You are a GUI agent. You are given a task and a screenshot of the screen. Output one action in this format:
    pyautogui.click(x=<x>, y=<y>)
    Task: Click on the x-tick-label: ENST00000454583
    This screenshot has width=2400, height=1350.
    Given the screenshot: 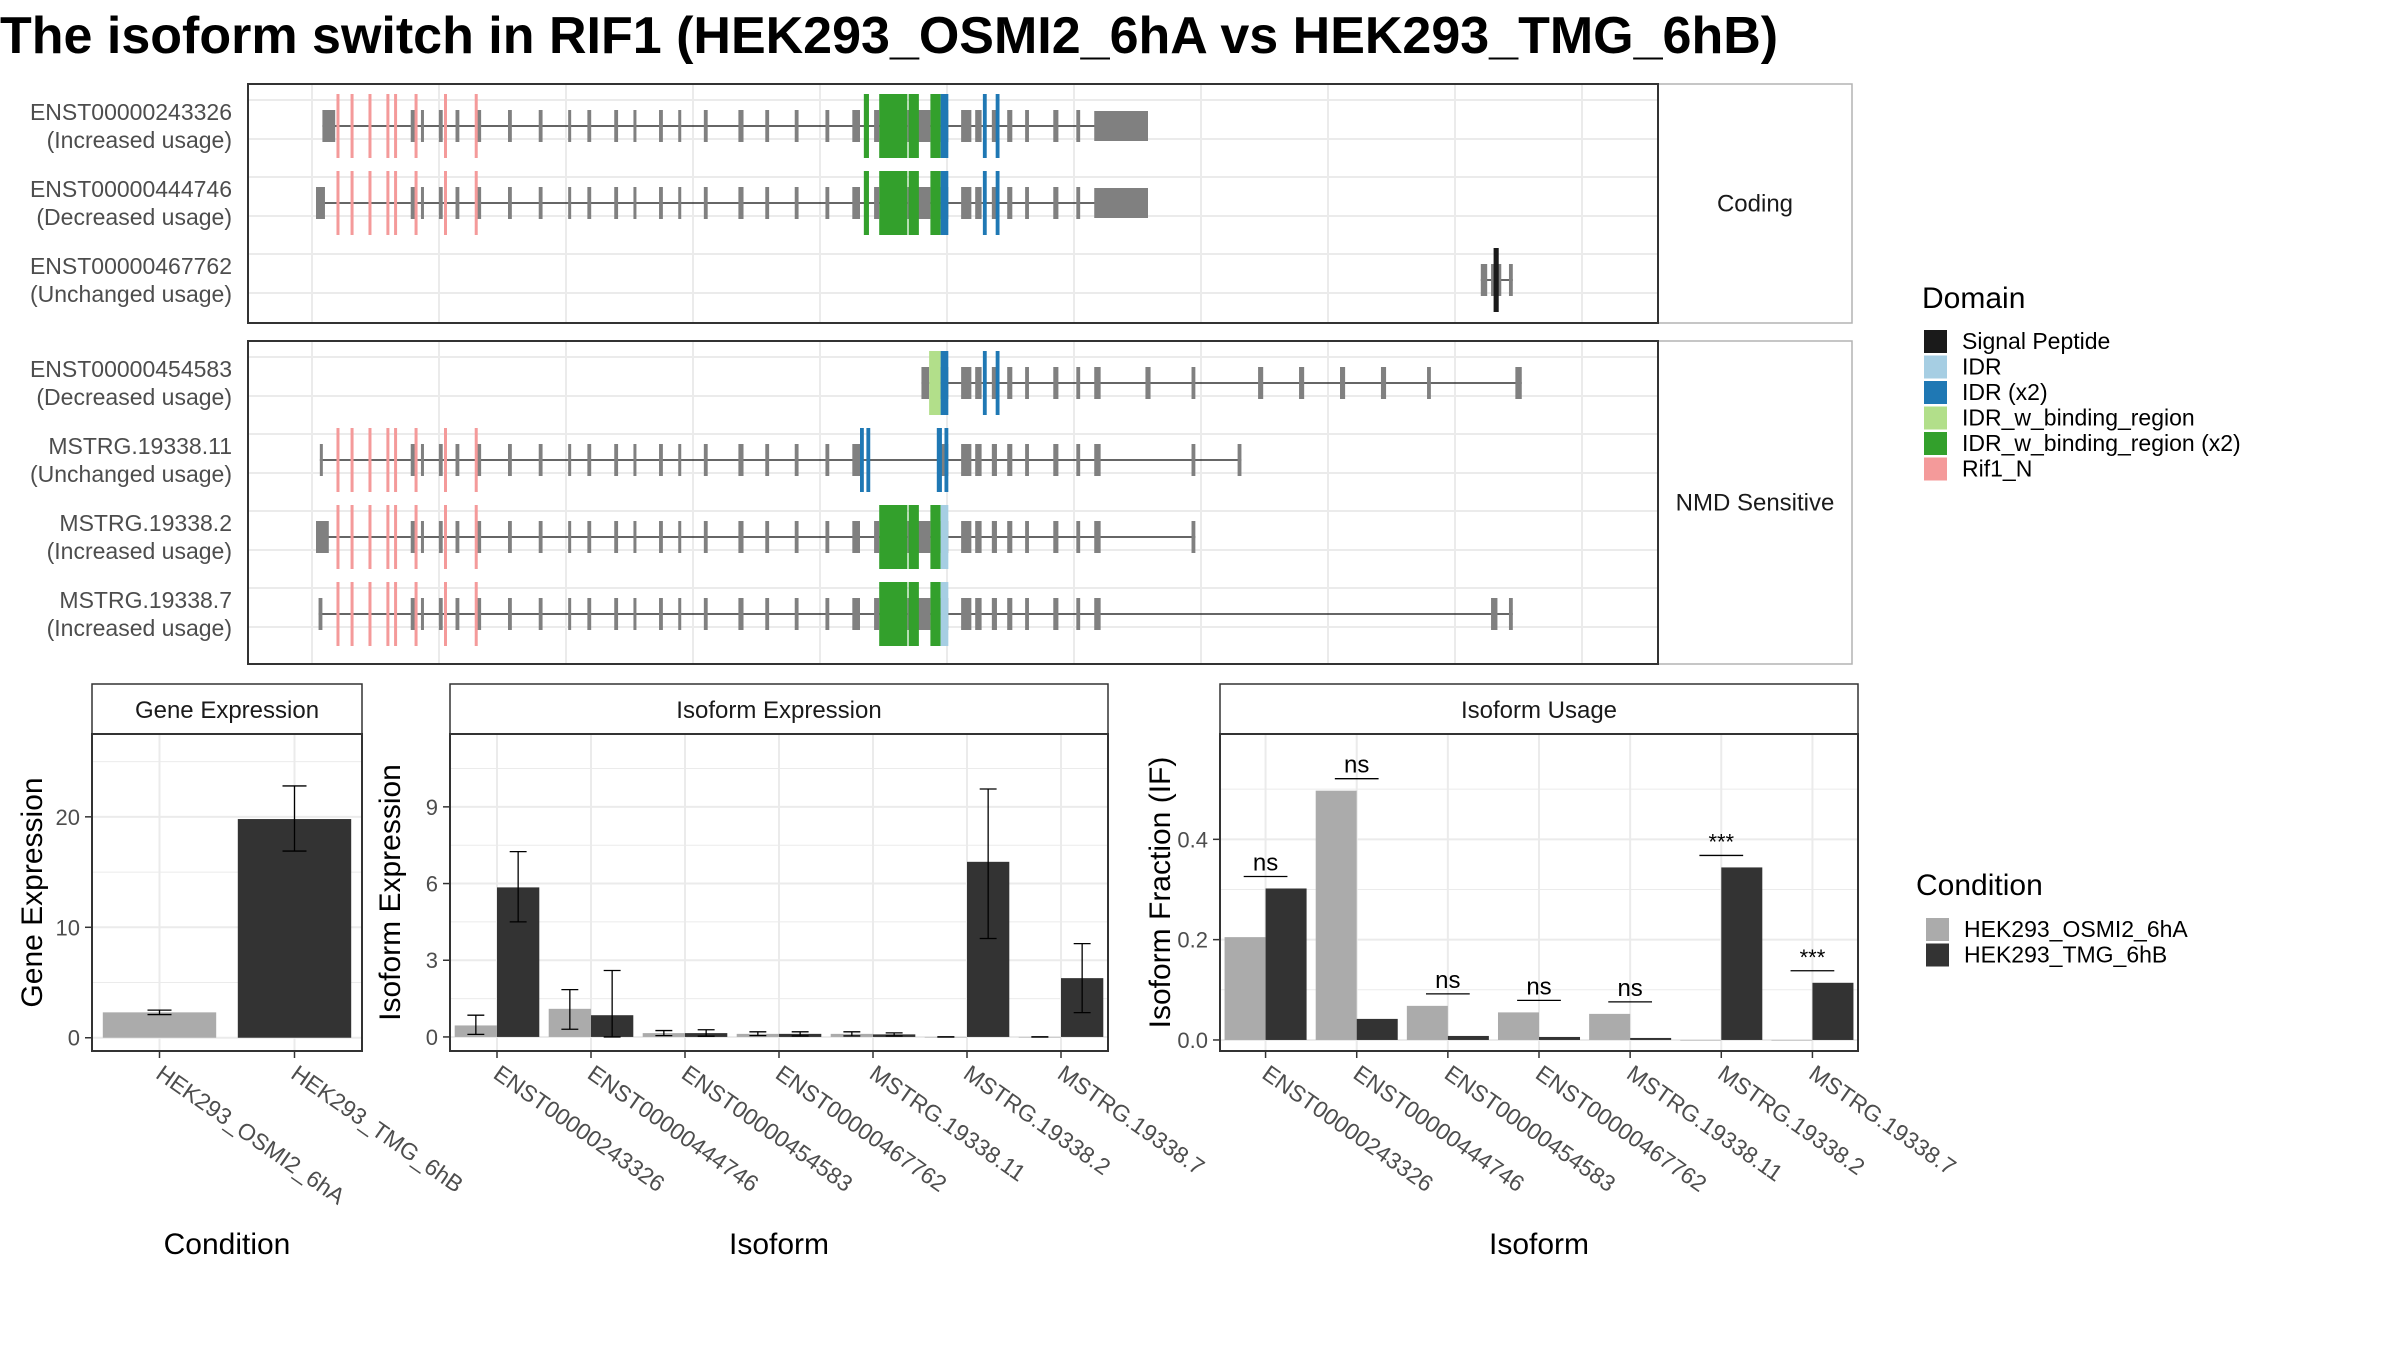 What is the action you would take?
    pyautogui.click(x=1530, y=1128)
    